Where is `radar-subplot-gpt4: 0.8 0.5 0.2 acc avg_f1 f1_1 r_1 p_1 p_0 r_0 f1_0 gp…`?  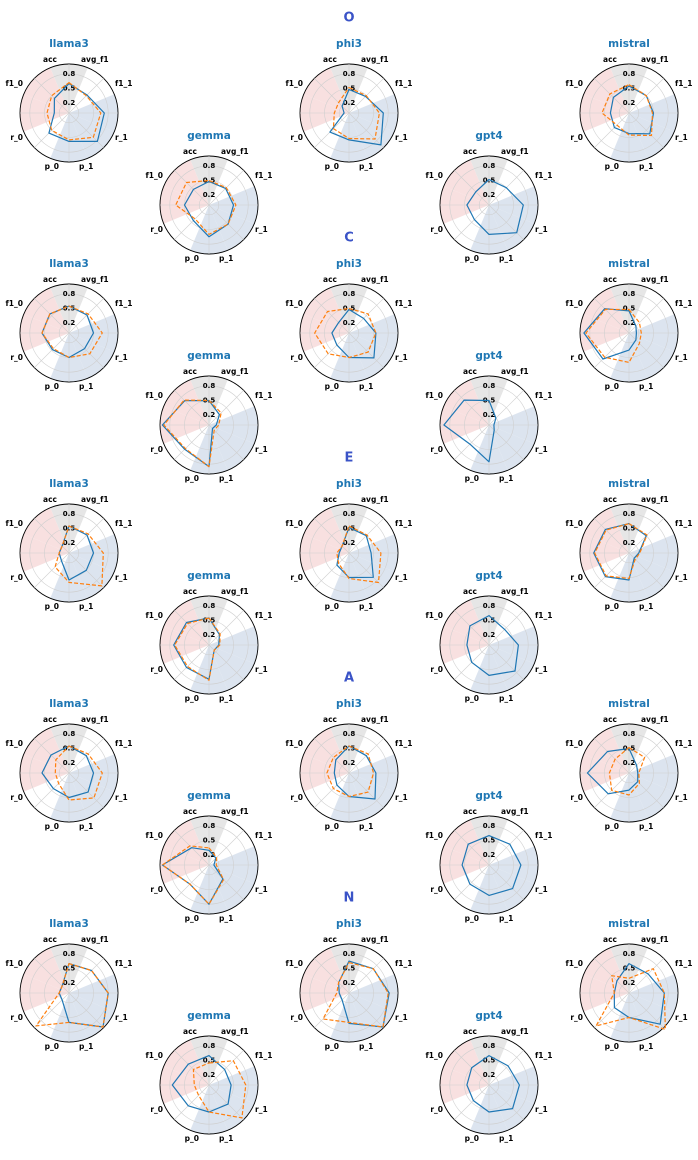
radar-subplot-gpt4: 0.8 0.5 0.2 acc avg_f1 f1_1 r_1 p_1 p_0 r_0 f1_0 gp… is located at coordinates (489, 636).